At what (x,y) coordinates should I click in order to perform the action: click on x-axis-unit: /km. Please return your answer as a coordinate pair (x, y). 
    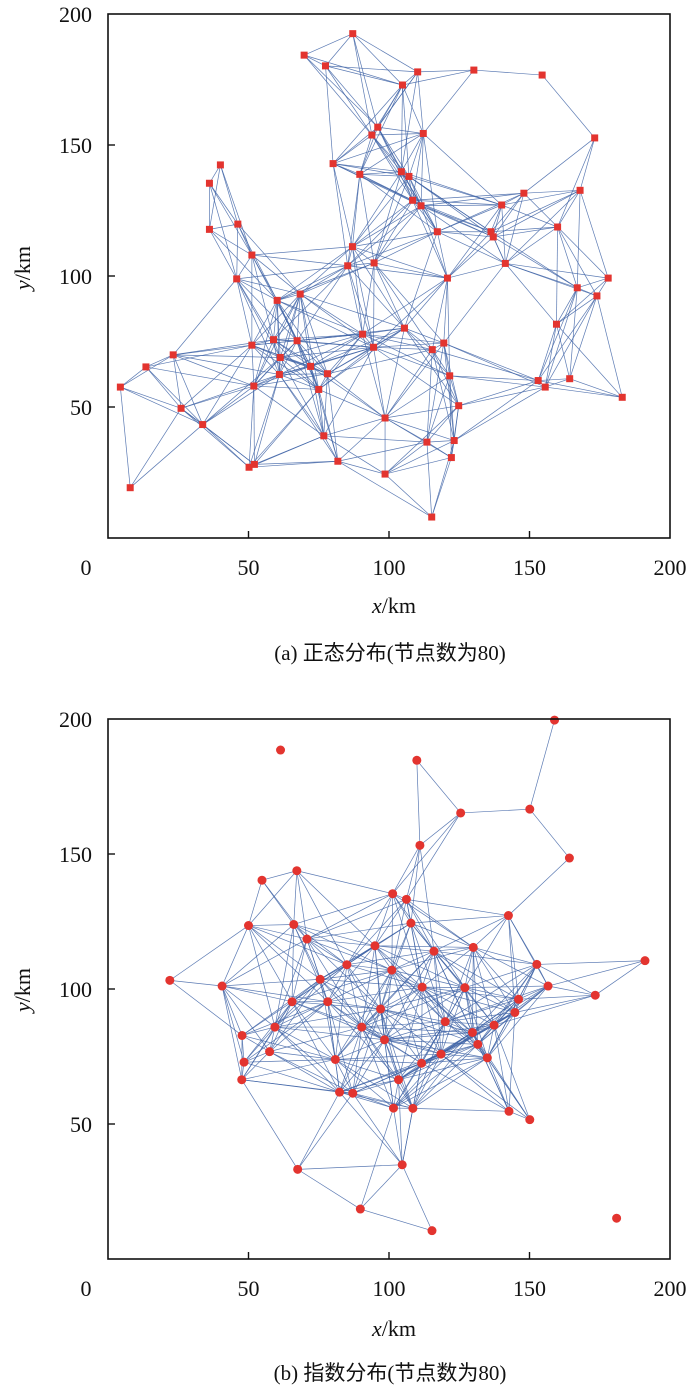
    Looking at the image, I should click on (399, 605).